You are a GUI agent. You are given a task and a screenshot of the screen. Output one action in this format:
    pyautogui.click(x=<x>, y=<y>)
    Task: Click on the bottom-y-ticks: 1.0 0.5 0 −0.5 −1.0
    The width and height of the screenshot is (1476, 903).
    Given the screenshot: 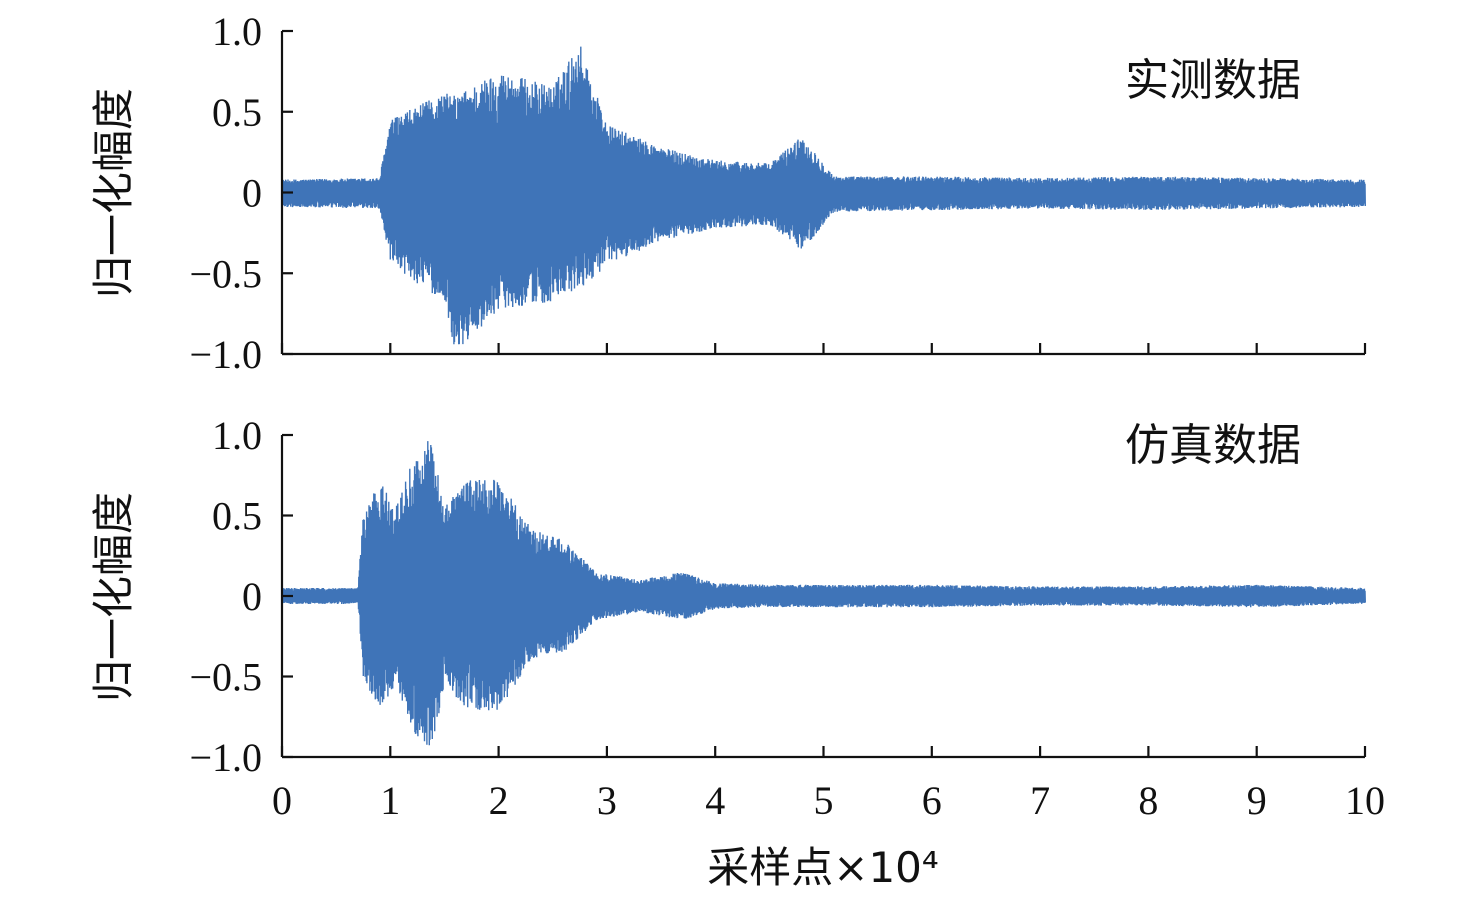 What is the action you would take?
    pyautogui.click(x=241, y=596)
    